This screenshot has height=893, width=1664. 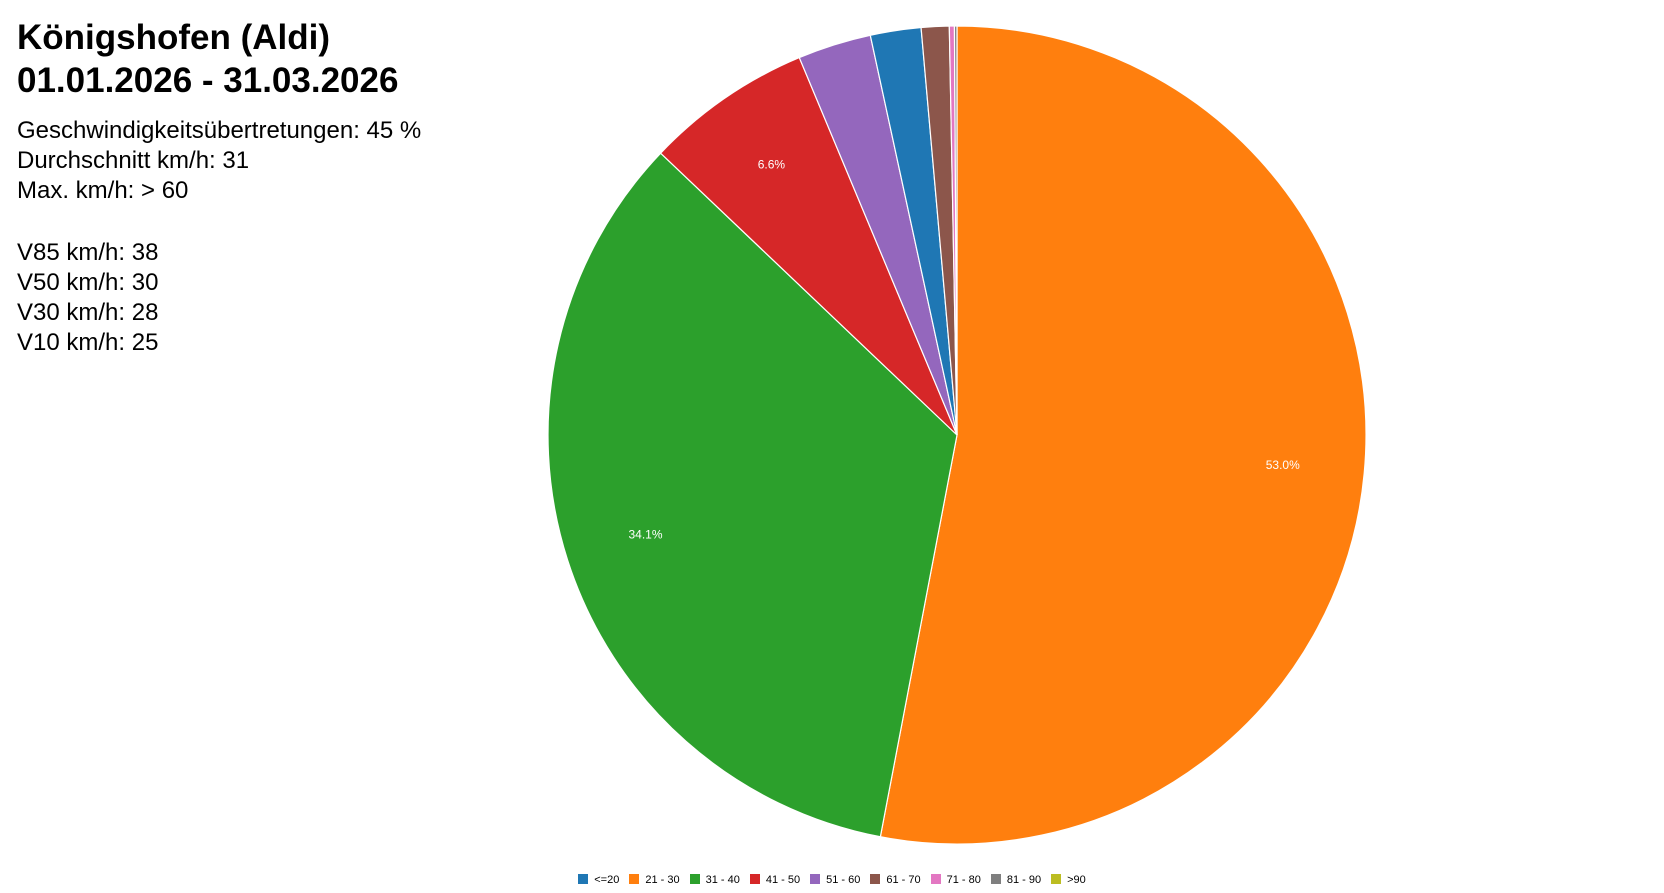 I want to click on slice-label-31-40: 34.1%, so click(x=645, y=534).